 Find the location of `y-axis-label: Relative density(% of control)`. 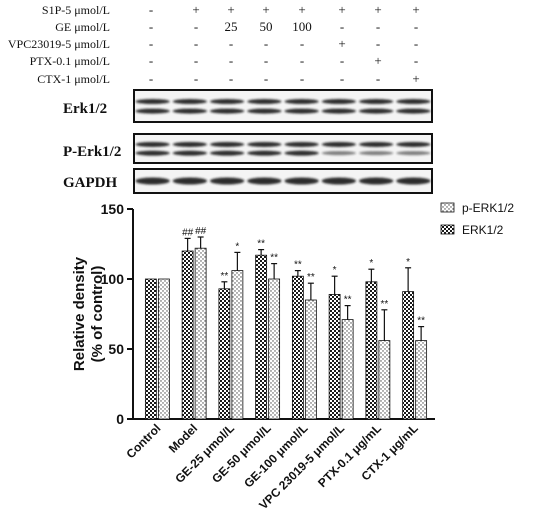

y-axis-label: Relative density(% of control) is located at coordinates (88, 313).